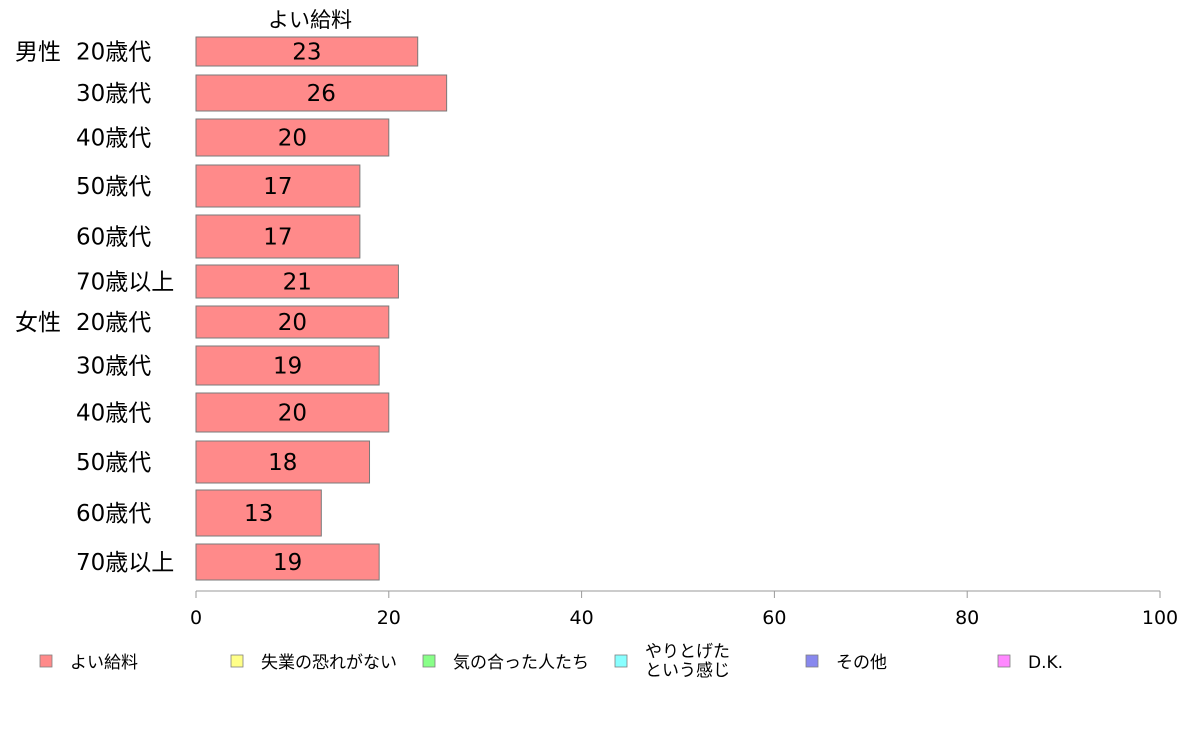 The image size is (1188, 736). I want to click on x-tick-label: 100, so click(1160, 618).